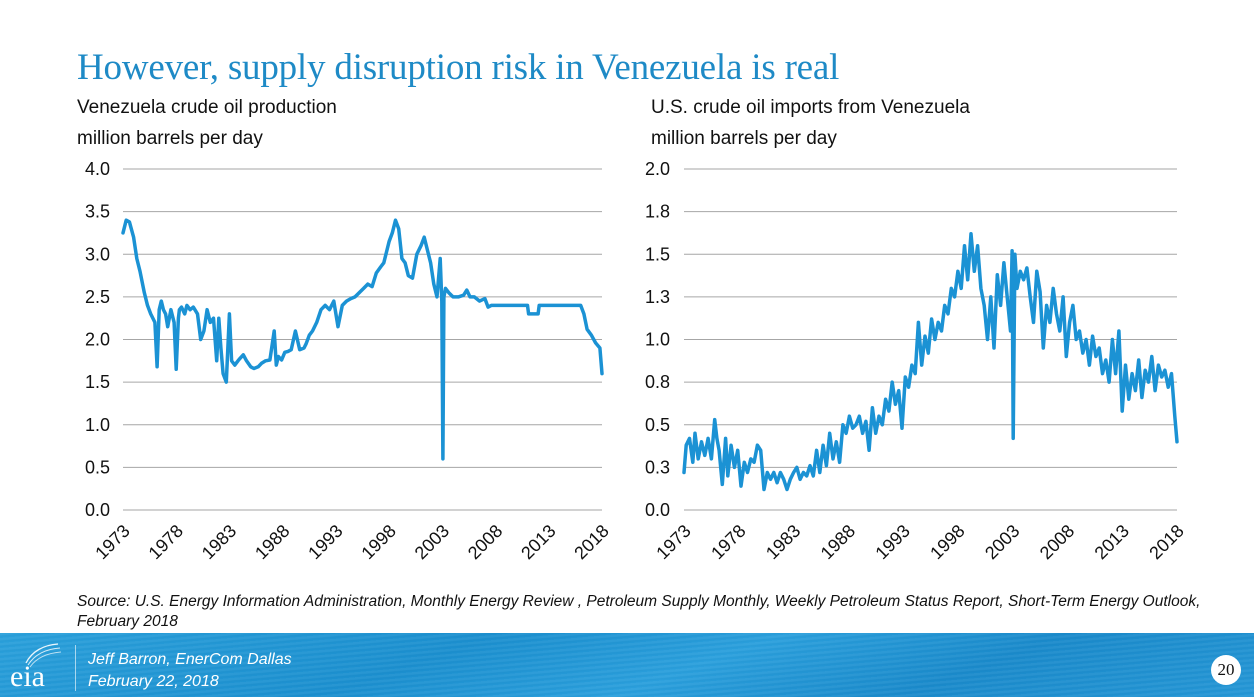 The image size is (1254, 697). I want to click on left-chart-ylabel: million barrels per day, so click(170, 138).